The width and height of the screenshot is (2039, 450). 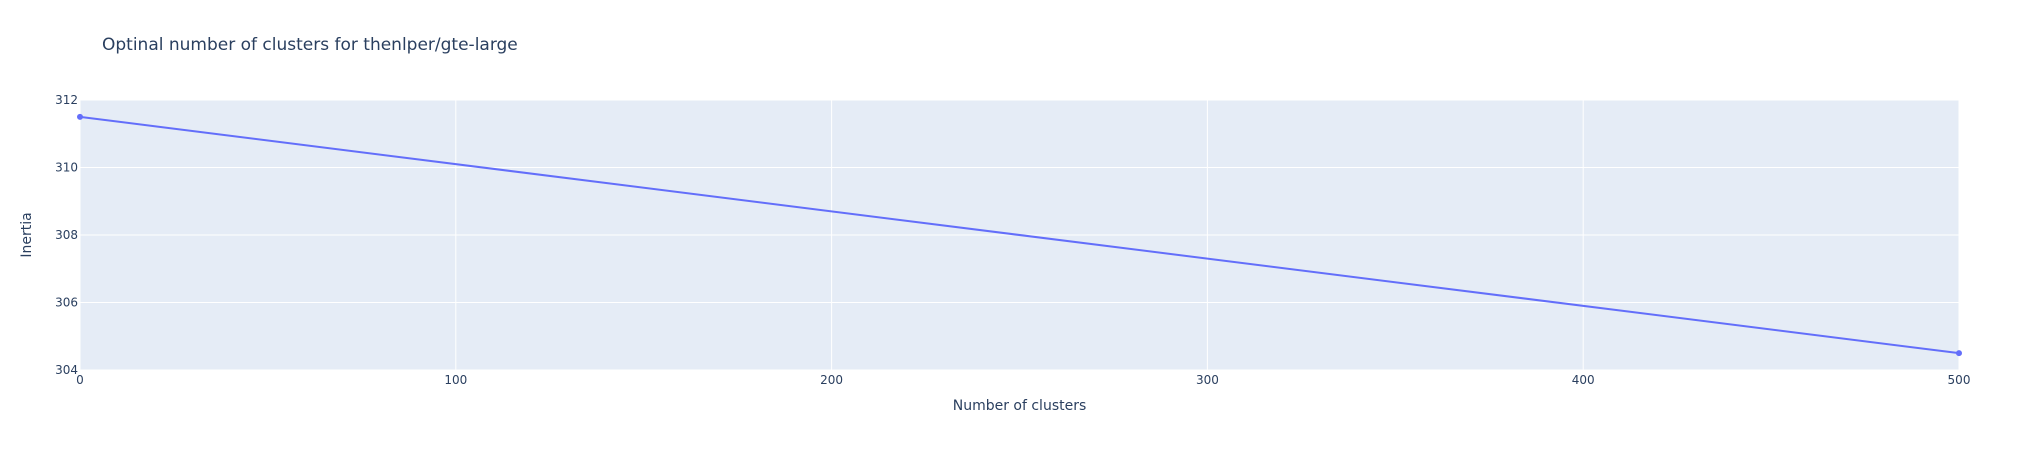 What do you see at coordinates (831, 380) in the screenshot?
I see `x-tick-label-2: 200` at bounding box center [831, 380].